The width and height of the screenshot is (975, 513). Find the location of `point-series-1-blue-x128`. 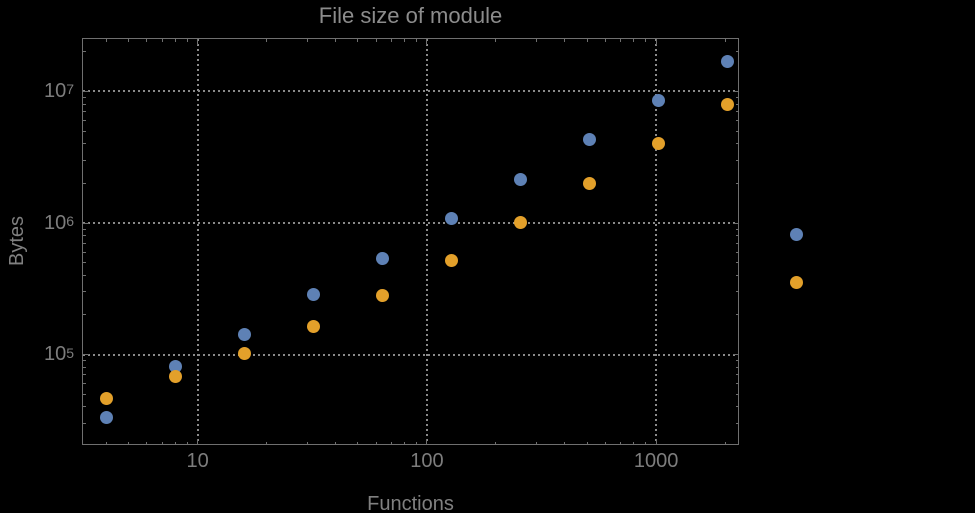

point-series-1-blue-x128 is located at coordinates (451, 219).